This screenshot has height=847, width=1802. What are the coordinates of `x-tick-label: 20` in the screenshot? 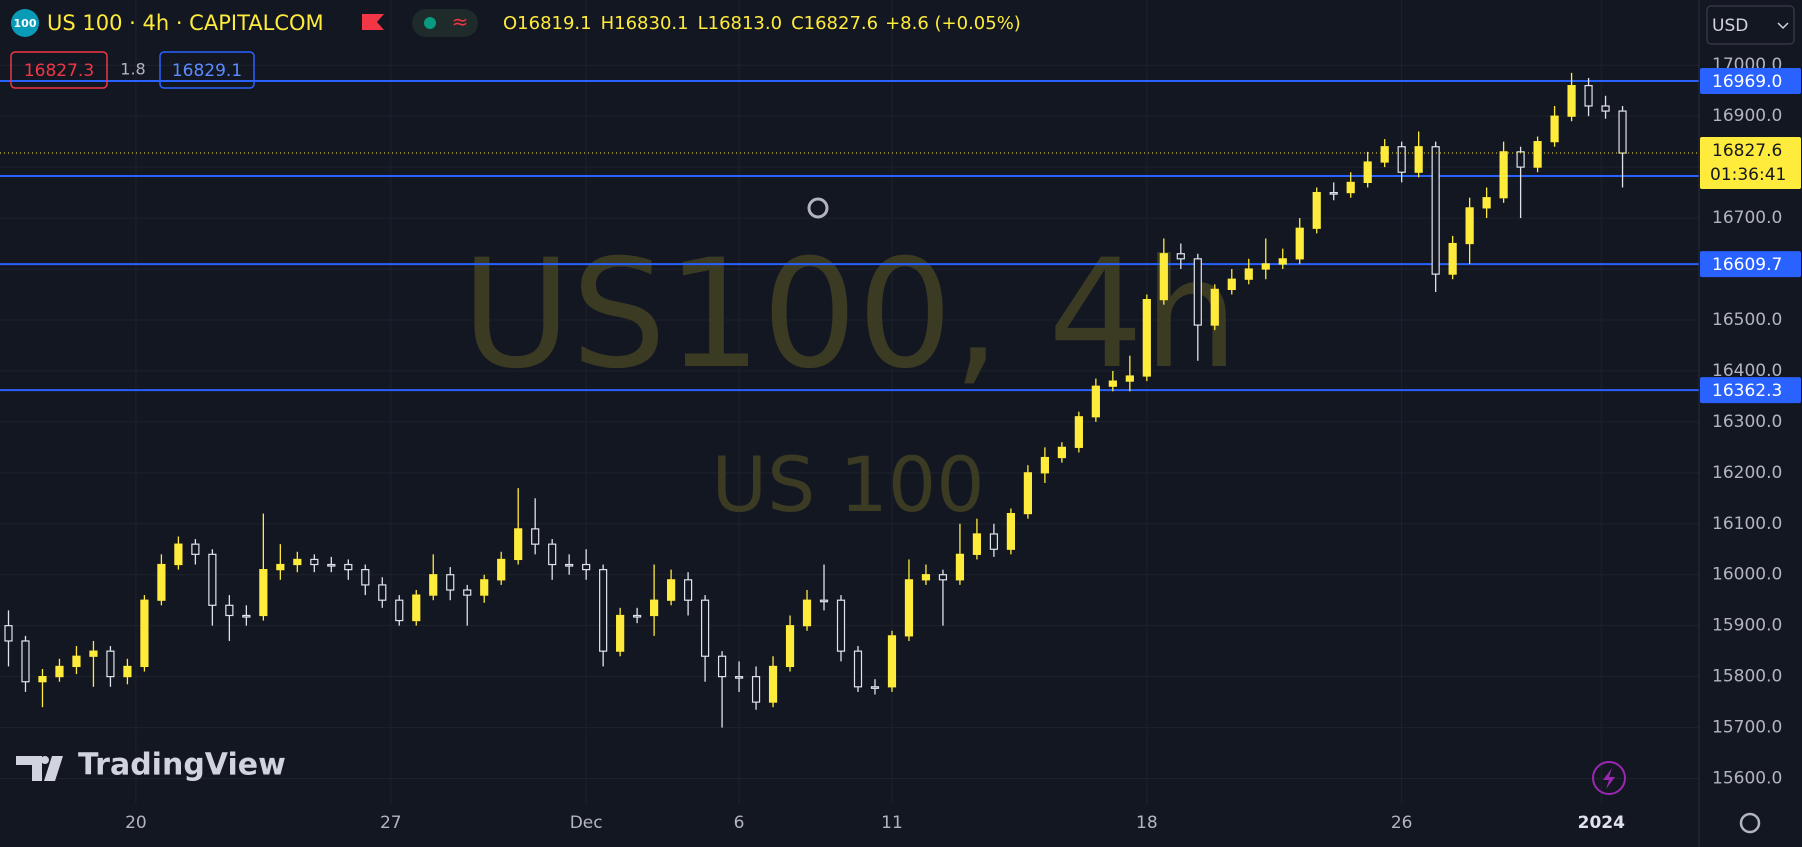 It's located at (136, 823).